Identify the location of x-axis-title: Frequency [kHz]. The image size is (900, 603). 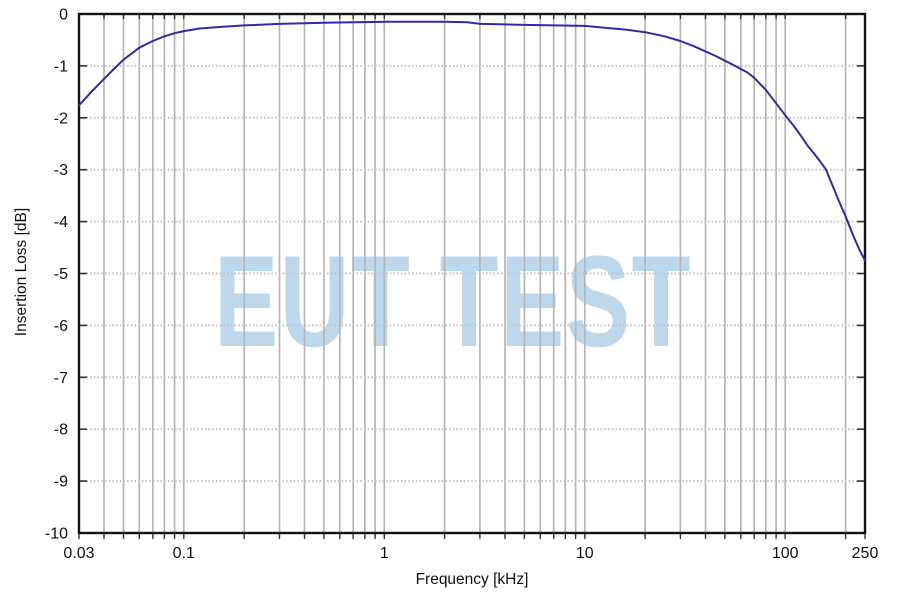
(472, 579).